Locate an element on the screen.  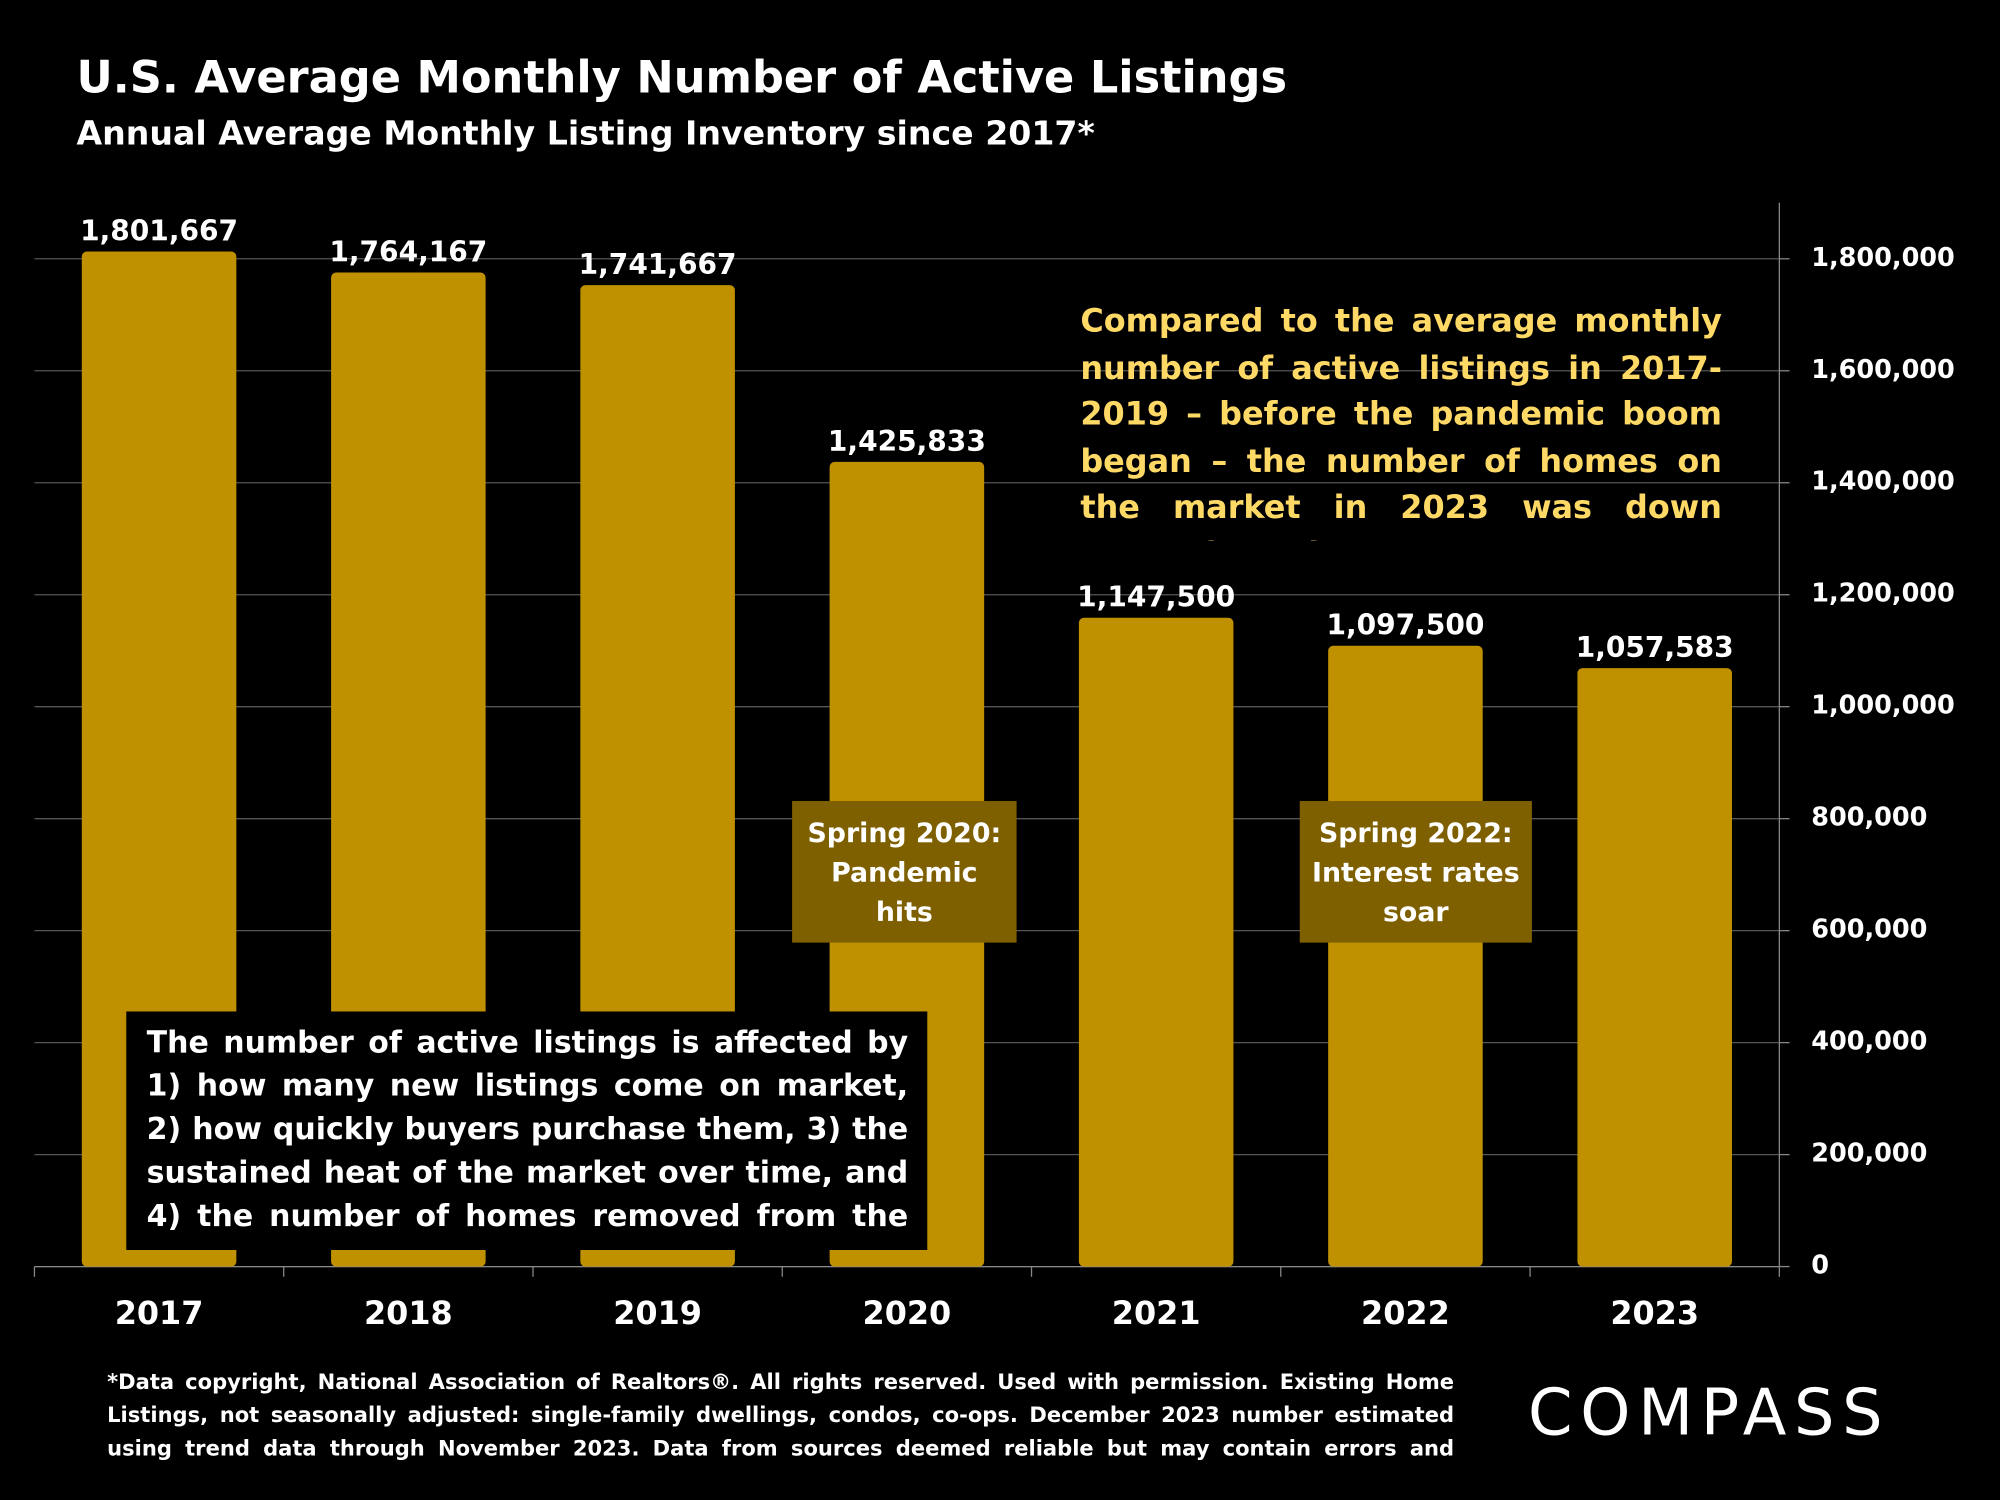
value-label: 1,425,833 is located at coordinates (907, 441).